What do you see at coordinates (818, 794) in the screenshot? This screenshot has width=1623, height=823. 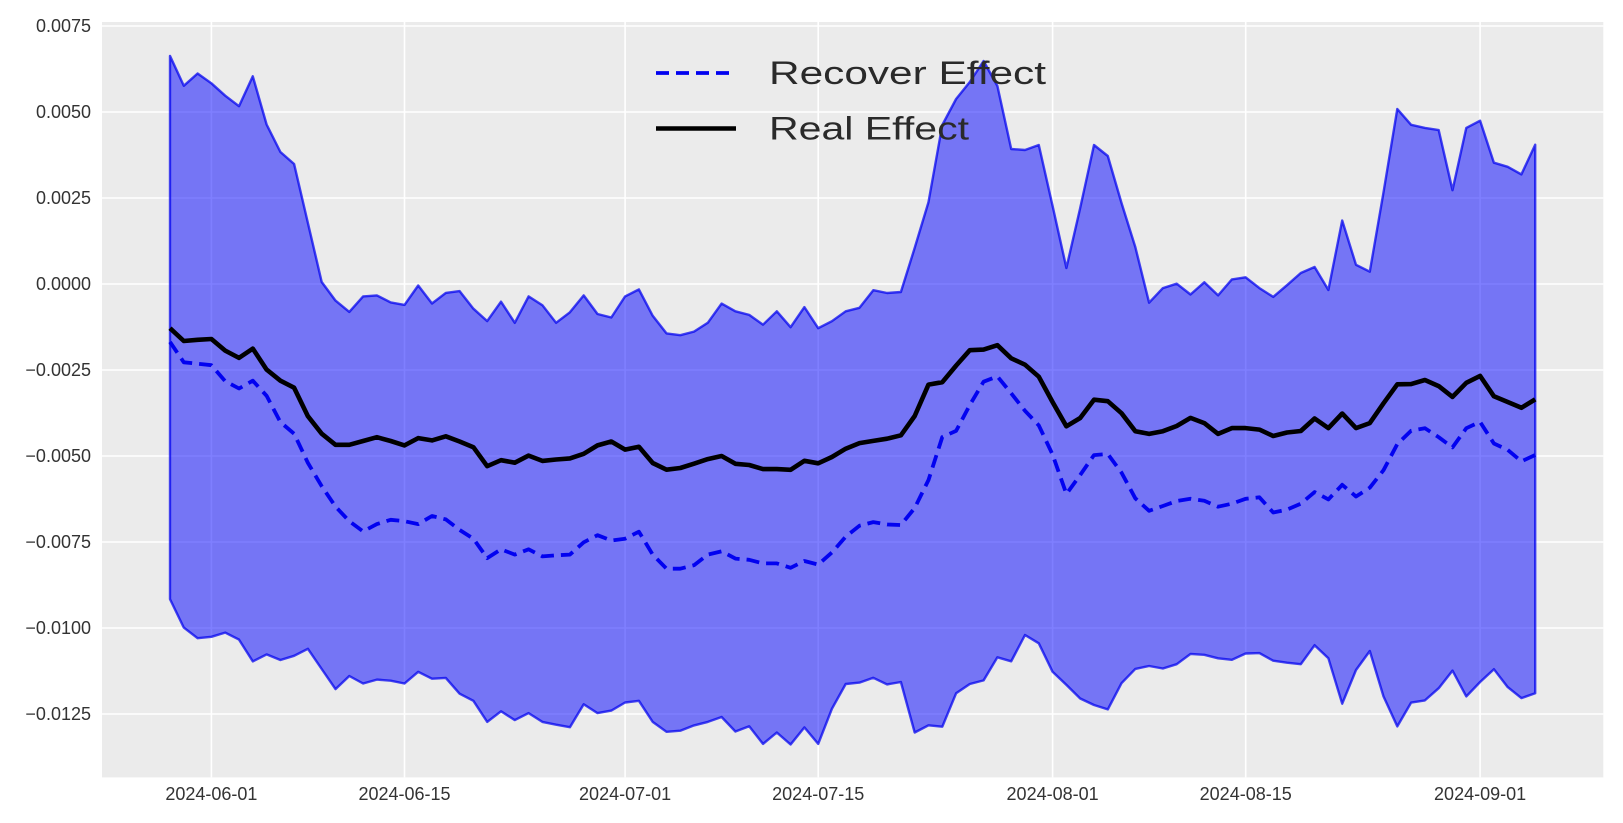 I see `svg-text: 2024-07-15` at bounding box center [818, 794].